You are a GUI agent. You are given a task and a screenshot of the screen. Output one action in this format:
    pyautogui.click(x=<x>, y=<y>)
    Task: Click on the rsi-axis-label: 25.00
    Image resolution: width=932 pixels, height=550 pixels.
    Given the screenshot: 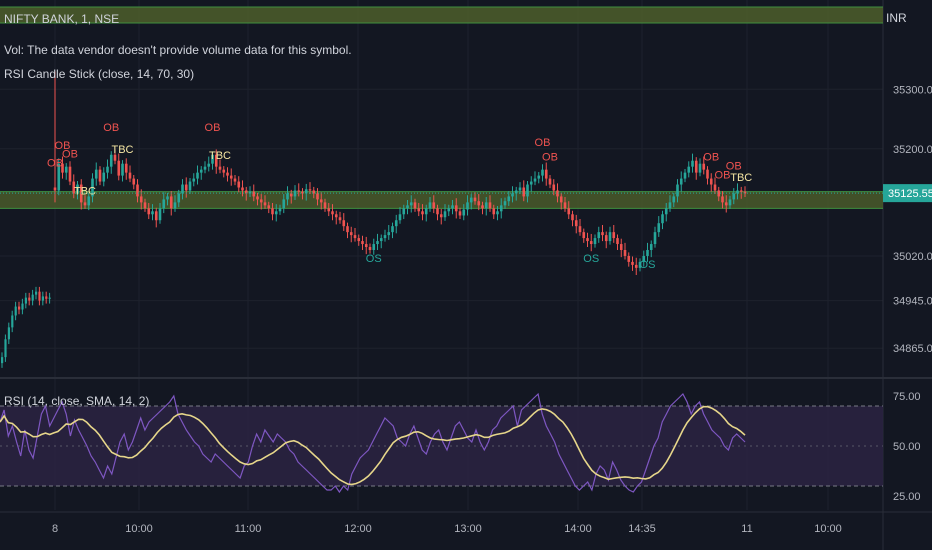 What is the action you would take?
    pyautogui.click(x=907, y=497)
    